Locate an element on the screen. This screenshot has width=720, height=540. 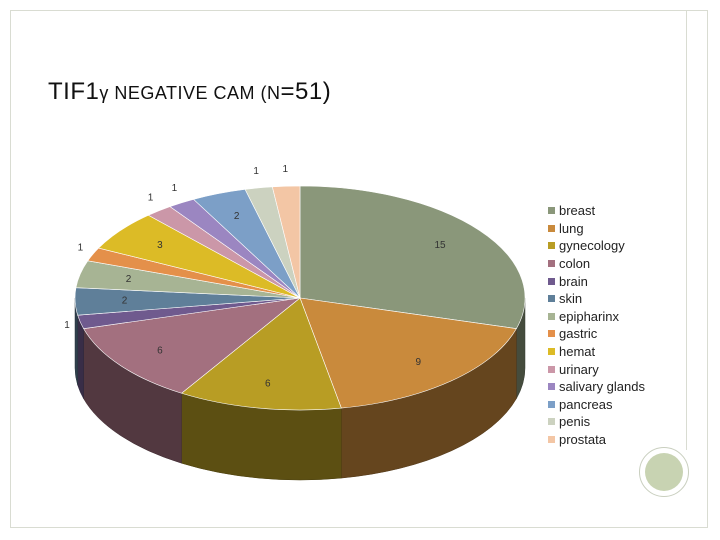
title-part-3: NEGATIVE CAM ( is located at coordinates (188, 93).